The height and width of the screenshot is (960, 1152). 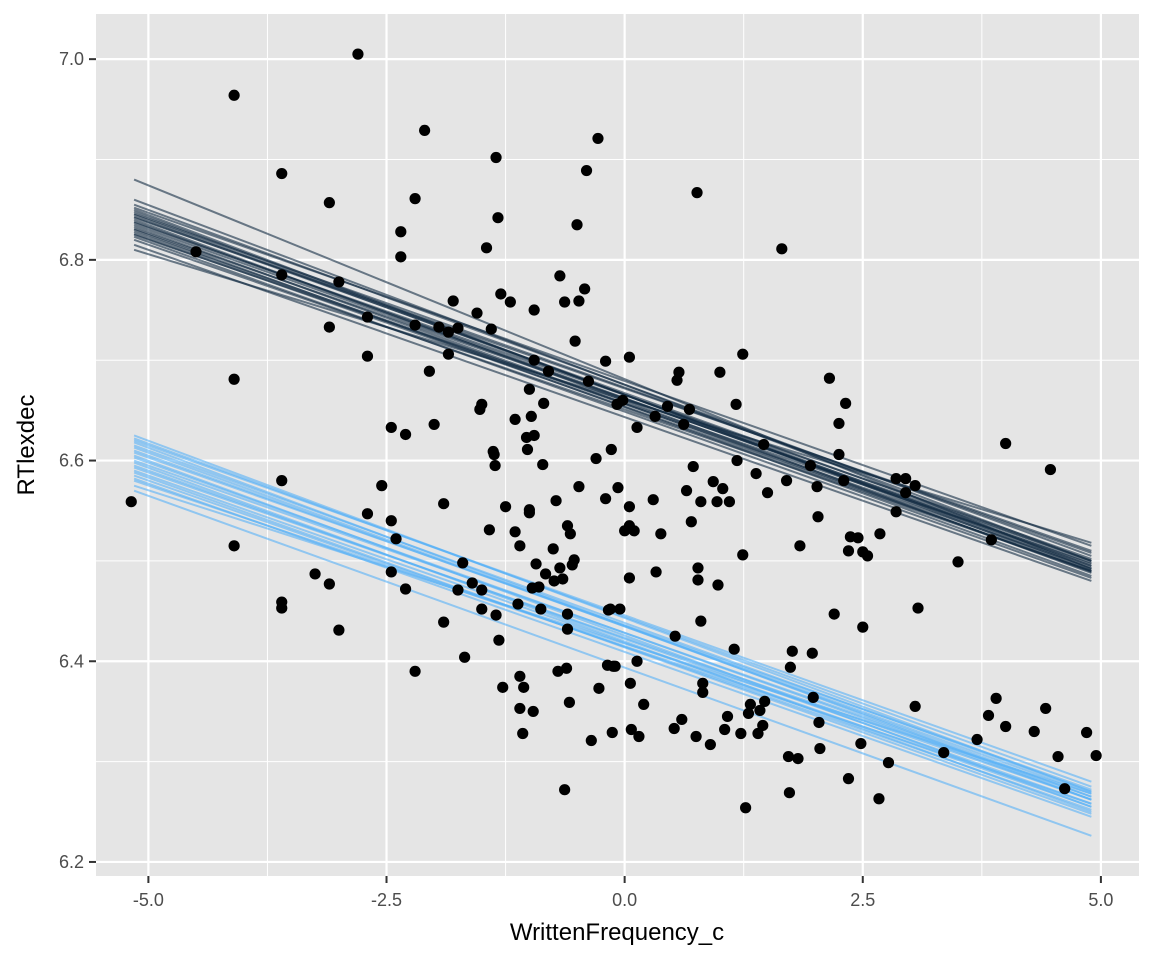 What do you see at coordinates (624, 900) in the screenshot?
I see `x-tick-label: 0.0` at bounding box center [624, 900].